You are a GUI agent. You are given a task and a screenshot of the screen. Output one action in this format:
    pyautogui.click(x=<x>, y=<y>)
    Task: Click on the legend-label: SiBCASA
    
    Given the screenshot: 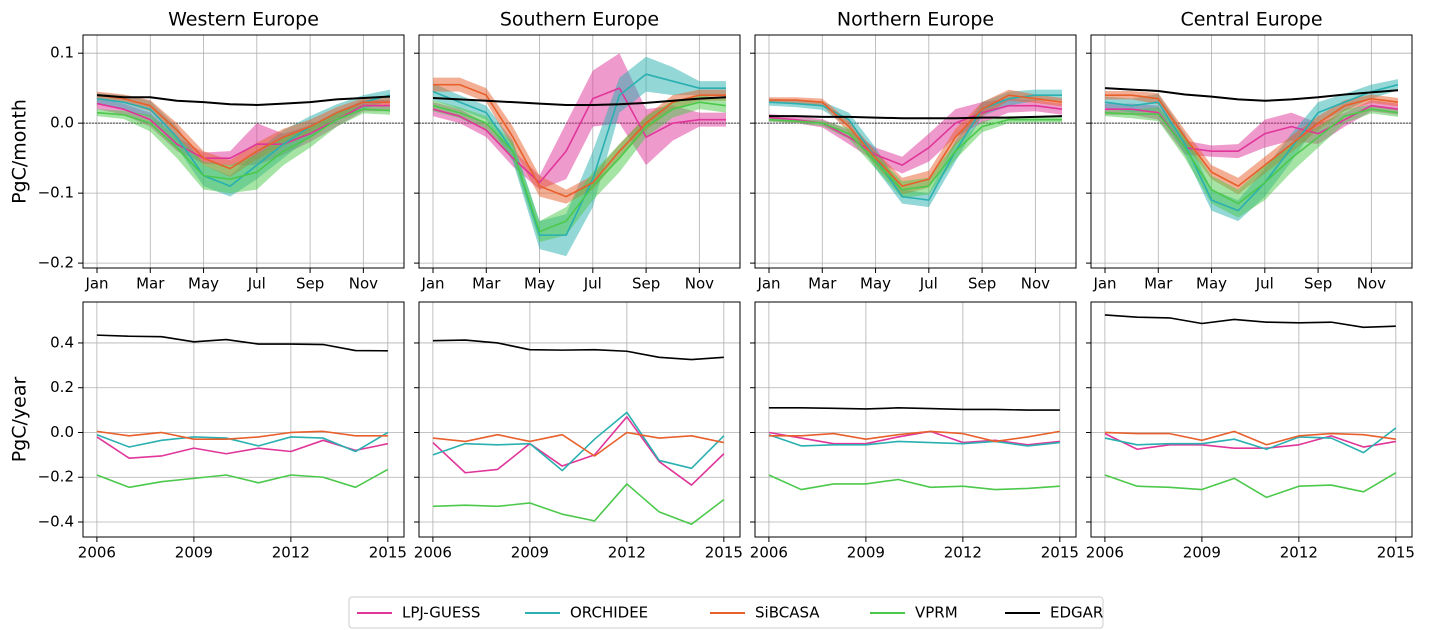 What is the action you would take?
    pyautogui.click(x=787, y=613)
    